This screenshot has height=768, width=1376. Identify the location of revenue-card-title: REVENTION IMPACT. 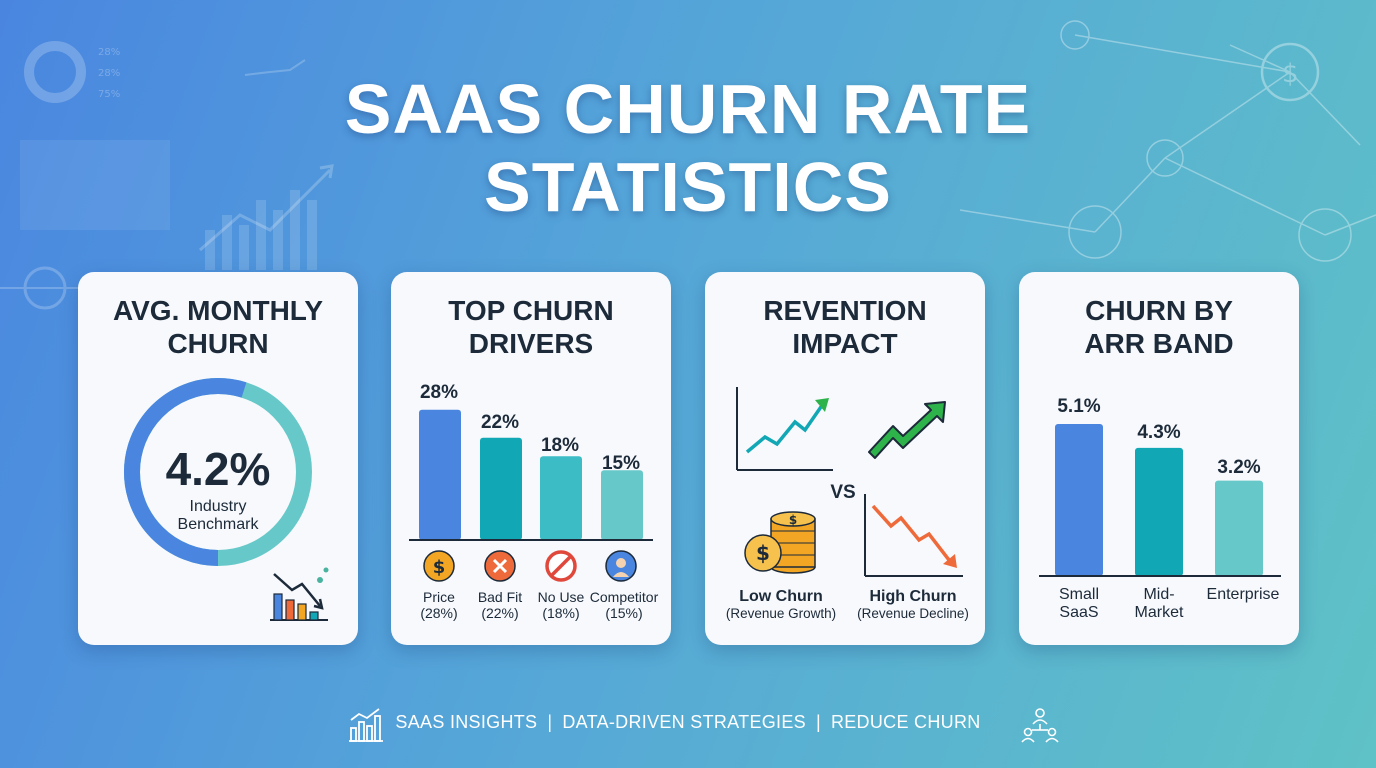
(845, 327).